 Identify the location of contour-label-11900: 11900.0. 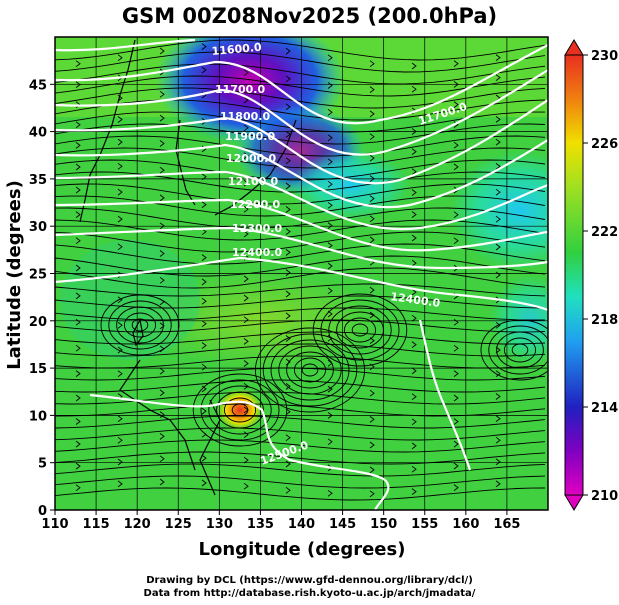
(250, 136).